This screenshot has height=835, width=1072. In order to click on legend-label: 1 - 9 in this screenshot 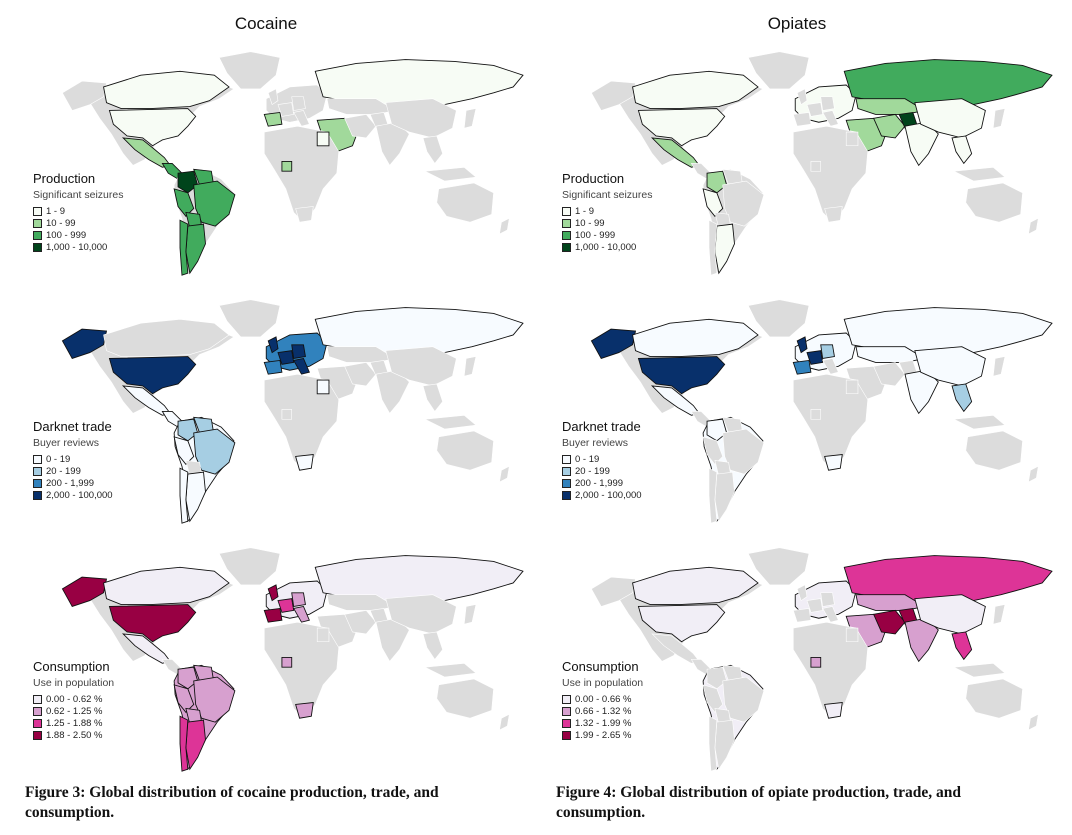, I will do `click(56, 211)`.